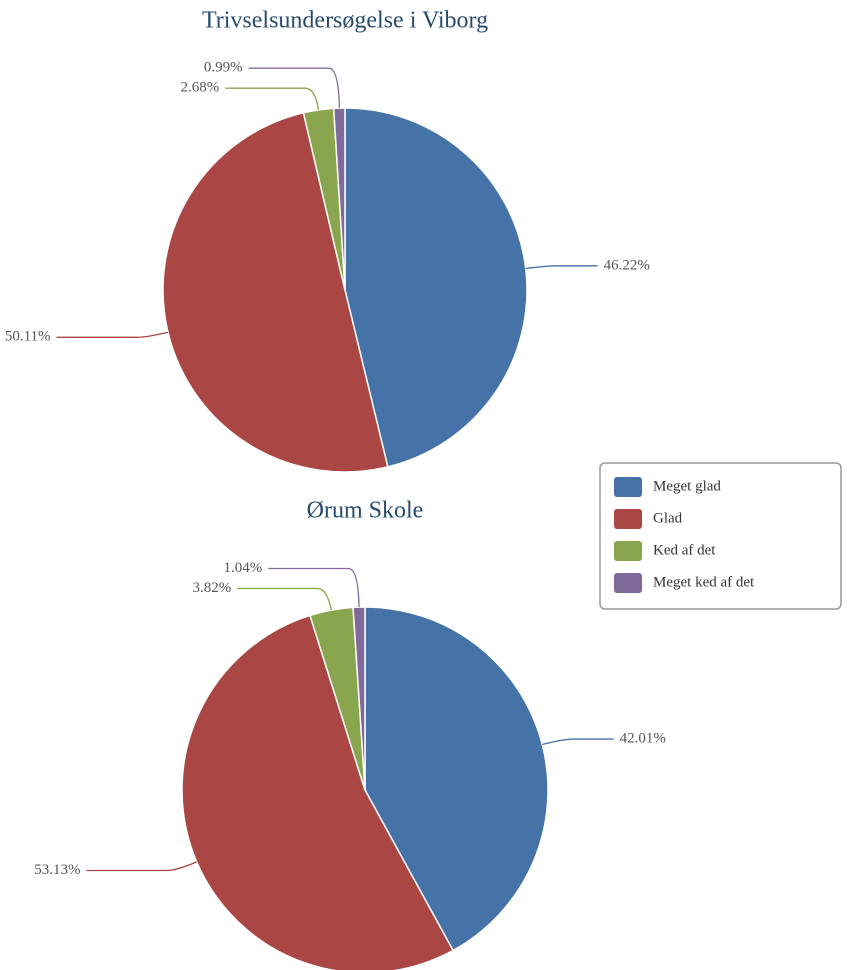 The height and width of the screenshot is (970, 847). What do you see at coordinates (687, 486) in the screenshot?
I see `legend-label: Meget glad` at bounding box center [687, 486].